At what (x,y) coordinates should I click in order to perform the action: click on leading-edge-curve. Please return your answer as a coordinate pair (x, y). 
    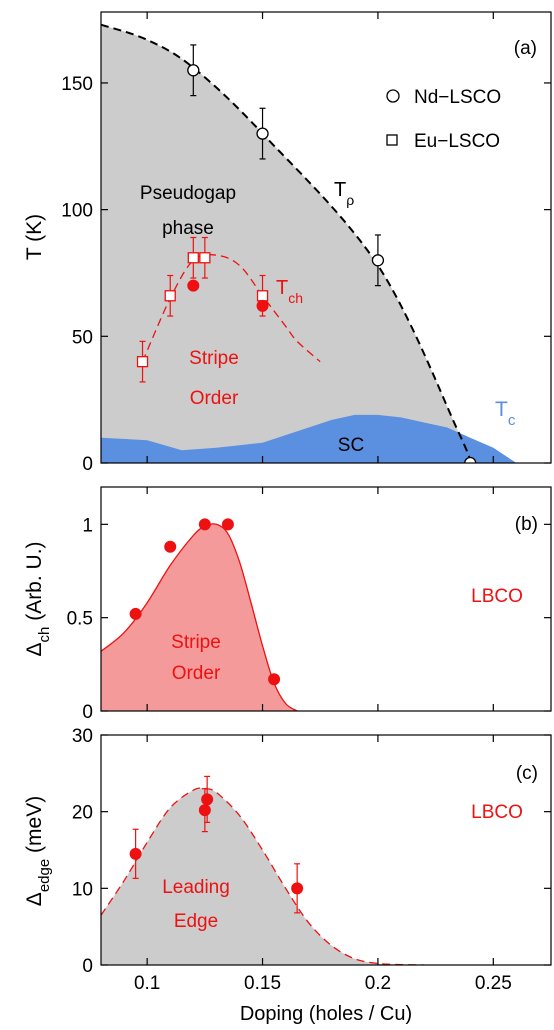
    Looking at the image, I should click on (263, 876).